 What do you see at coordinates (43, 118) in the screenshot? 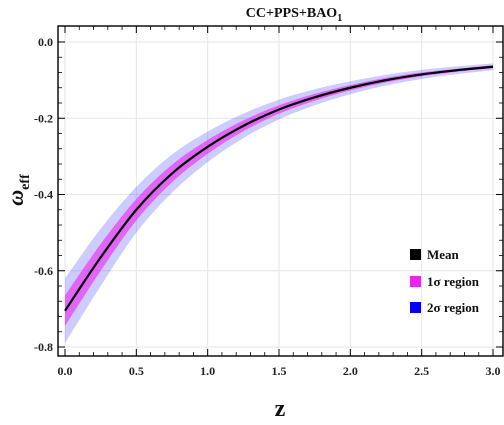
I see `y-tick-label-1: -0.2` at bounding box center [43, 118].